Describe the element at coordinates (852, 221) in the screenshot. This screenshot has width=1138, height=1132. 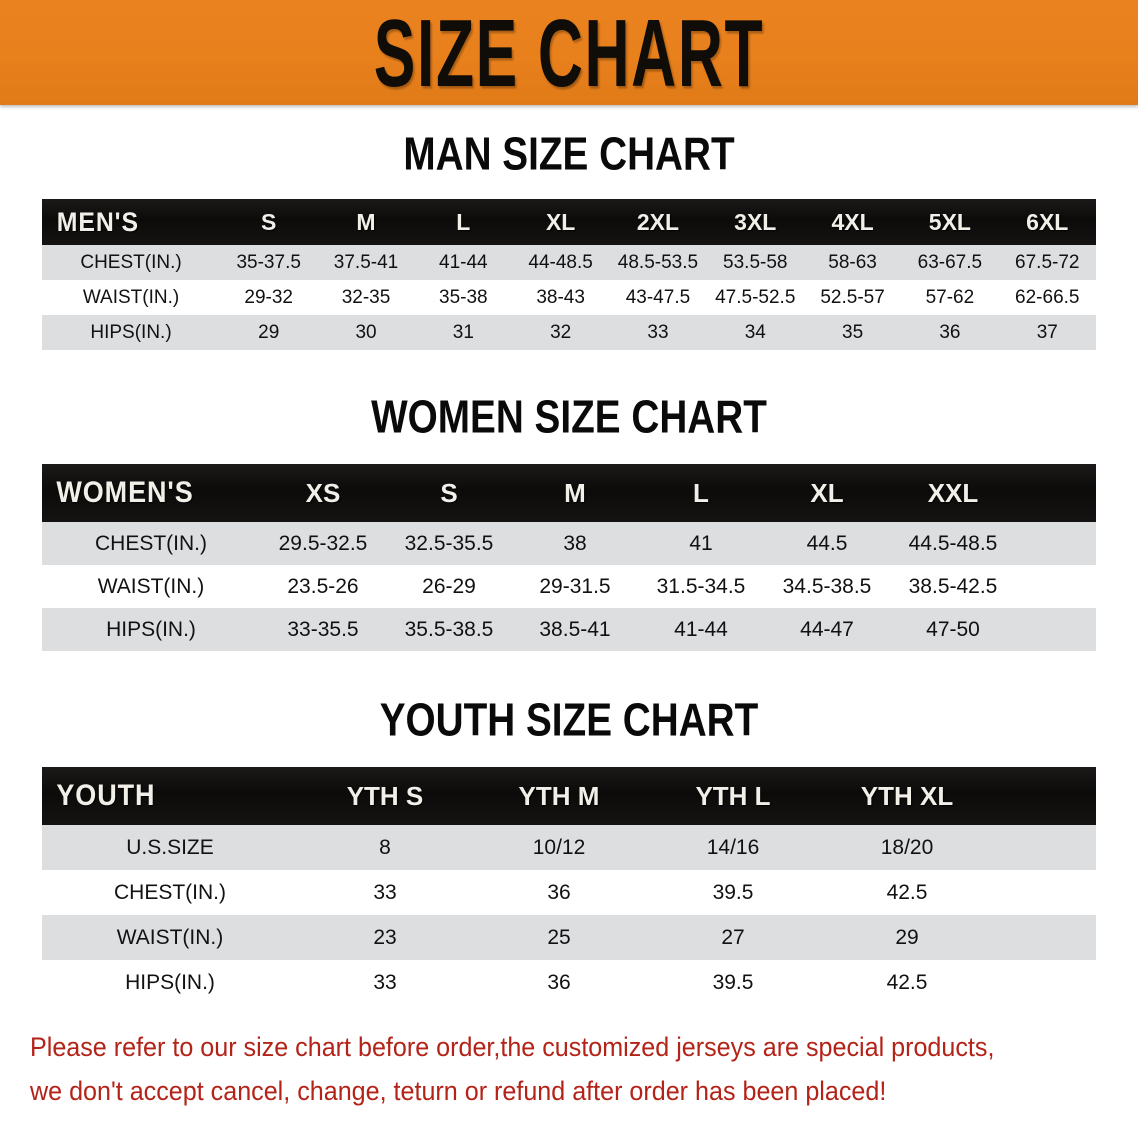
I see `man-size-header-4xl: 4XL` at that location.